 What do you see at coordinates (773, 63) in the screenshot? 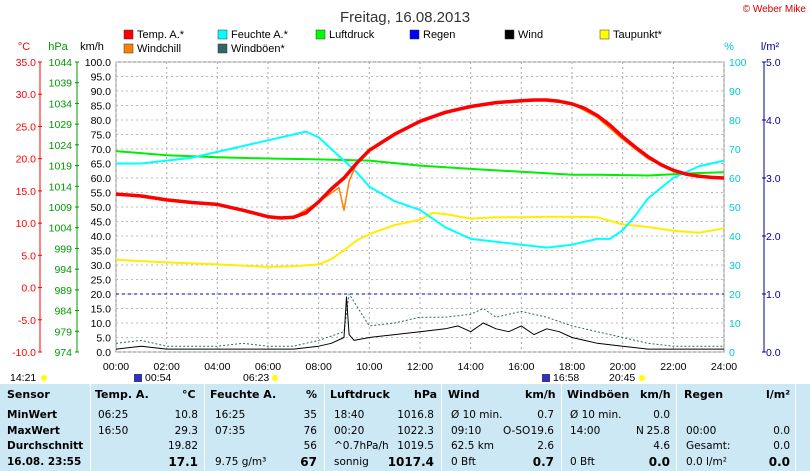
I see `tick-rain: 5.0` at bounding box center [773, 63].